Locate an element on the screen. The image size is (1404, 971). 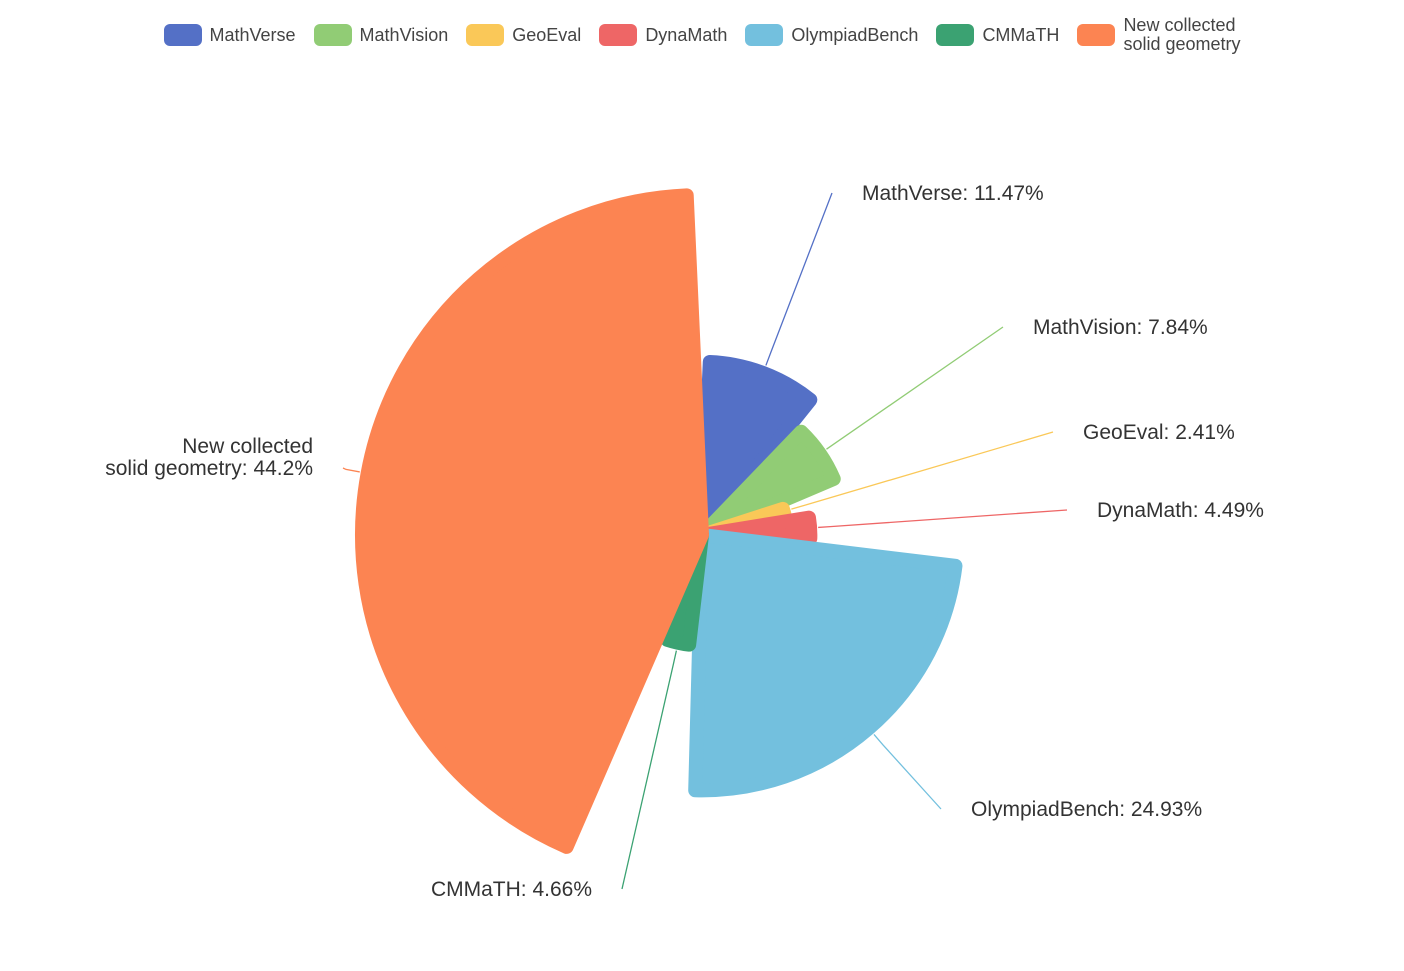
legend-item: GeoEval is located at coordinates (523, 35).